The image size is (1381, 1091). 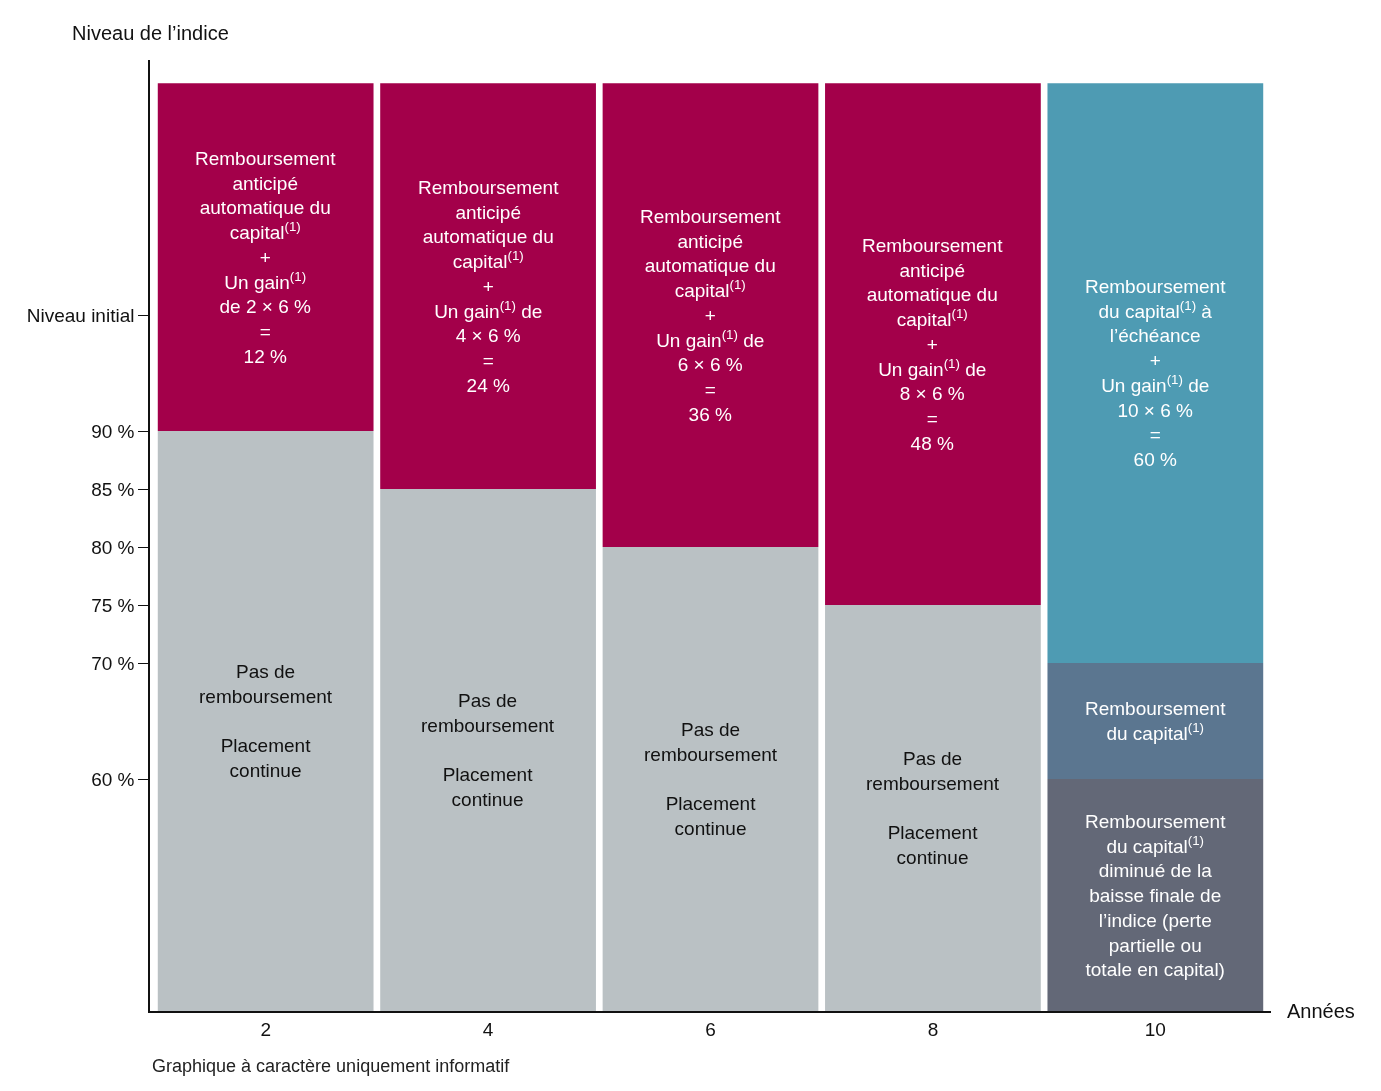 What do you see at coordinates (113, 431) in the screenshot?
I see `y-tick-label: 90 %` at bounding box center [113, 431].